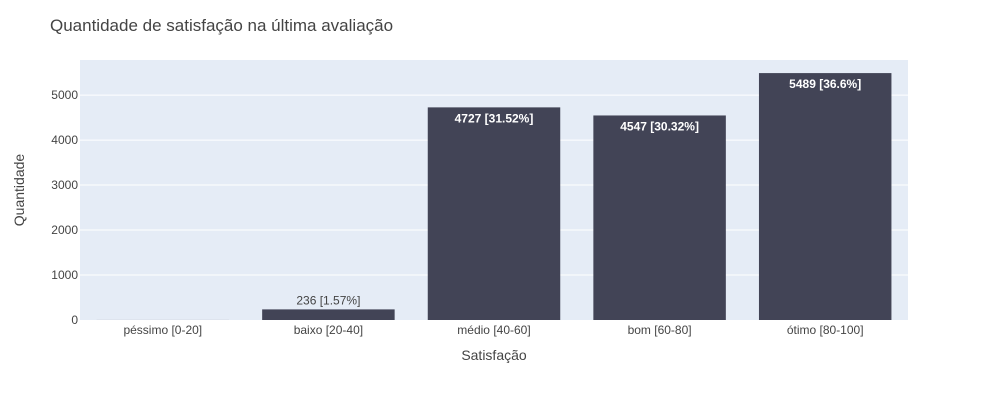 Image resolution: width=989 pixels, height=400 pixels. What do you see at coordinates (74, 320) in the screenshot?
I see `y-tick-label: 0` at bounding box center [74, 320].